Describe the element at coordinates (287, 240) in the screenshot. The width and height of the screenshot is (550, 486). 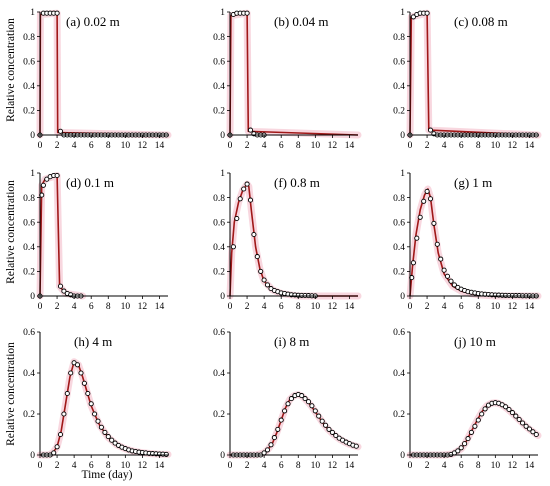
I see `panel-4: 0 2 4 6 8 10 12 14 0 0.2 0.4 0.6 0.8 1 (f) 0.8 m` at that location.